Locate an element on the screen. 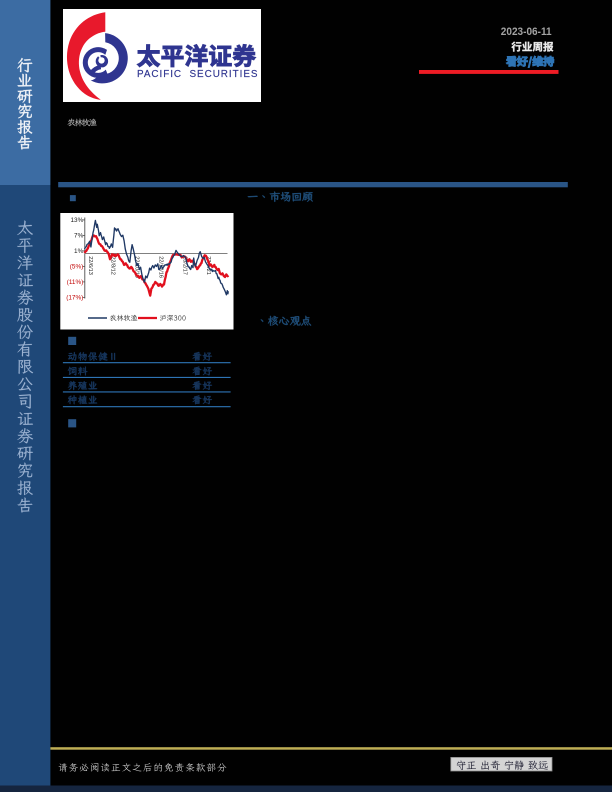  svg-text: 22/8/12 is located at coordinates (113, 265).